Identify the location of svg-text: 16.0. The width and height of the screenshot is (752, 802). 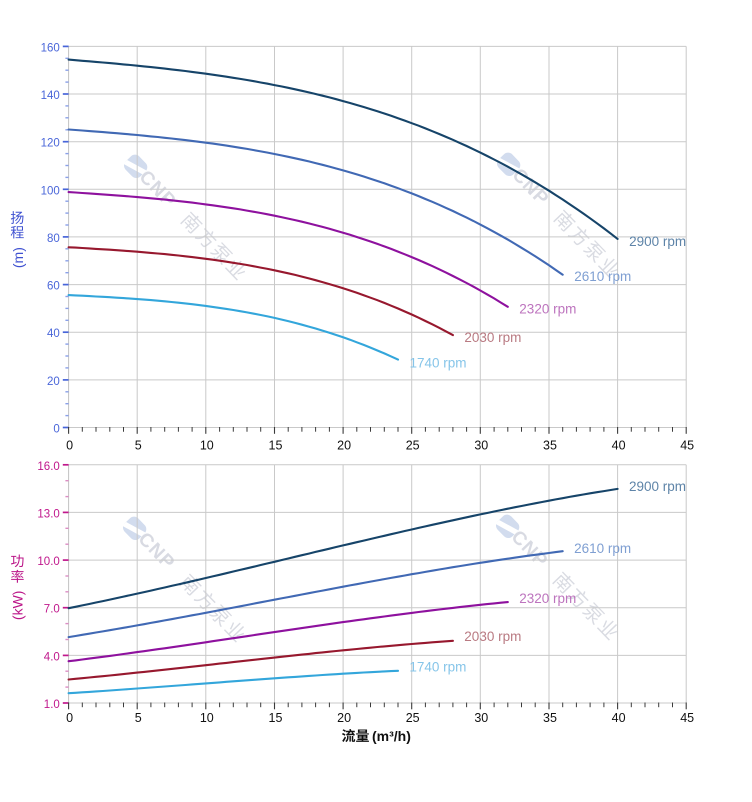
(48, 467).